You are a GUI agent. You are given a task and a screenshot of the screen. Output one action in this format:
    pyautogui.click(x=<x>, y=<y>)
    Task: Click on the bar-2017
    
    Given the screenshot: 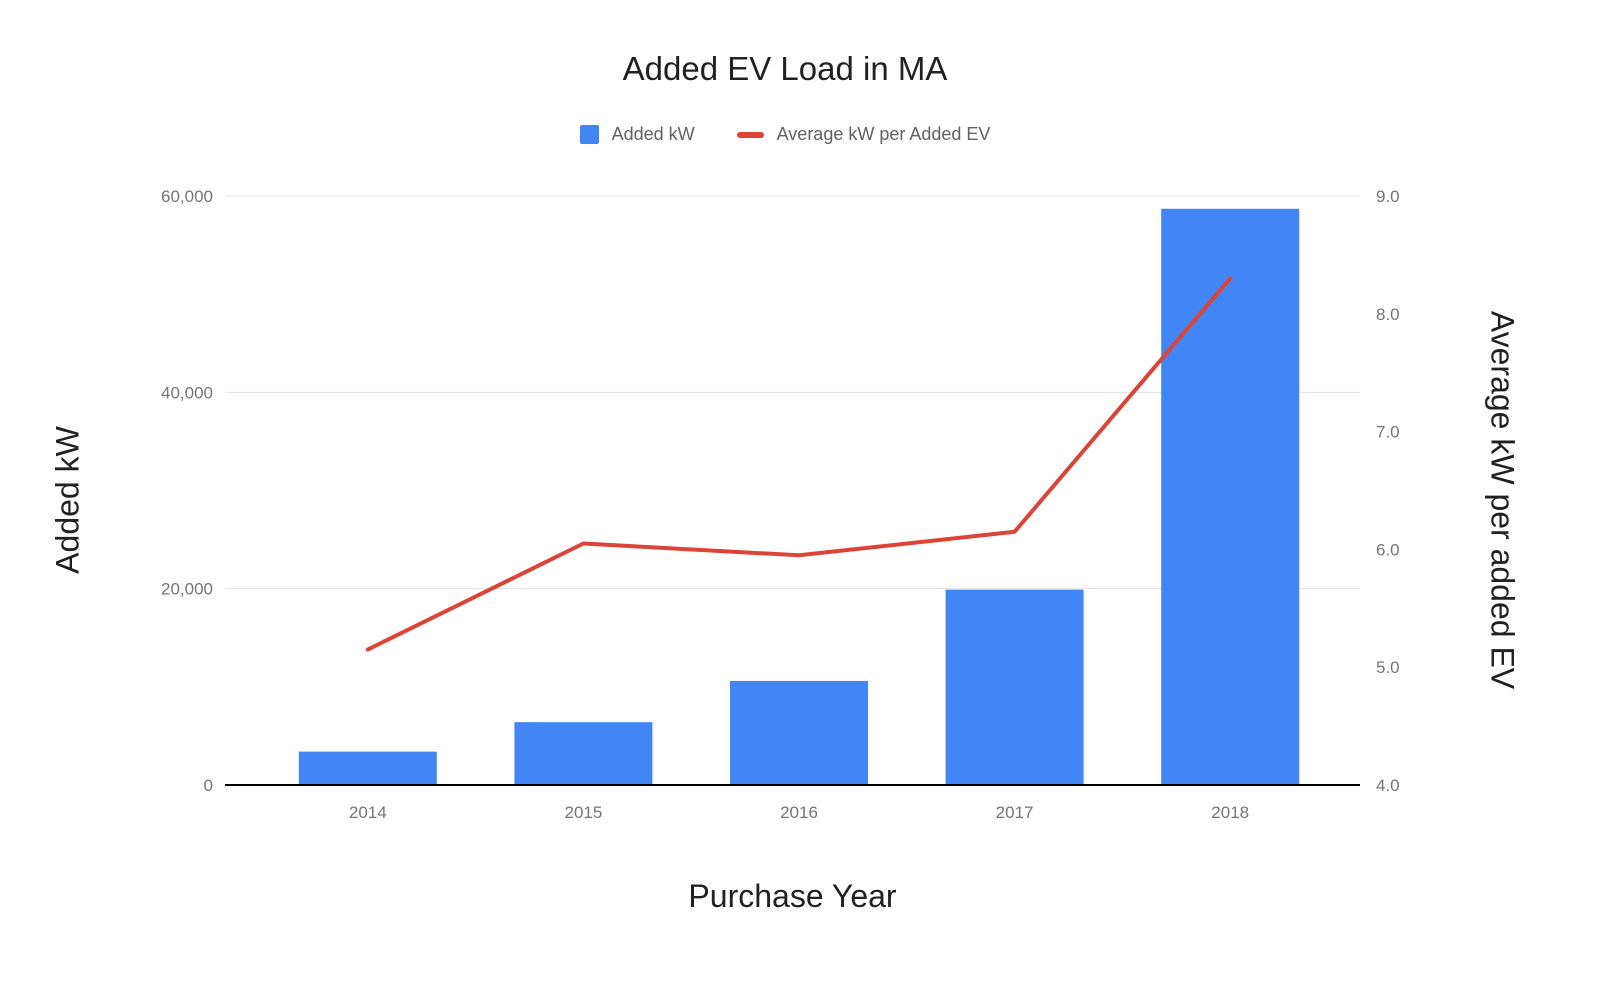 What is the action you would take?
    pyautogui.click(x=1014, y=687)
    